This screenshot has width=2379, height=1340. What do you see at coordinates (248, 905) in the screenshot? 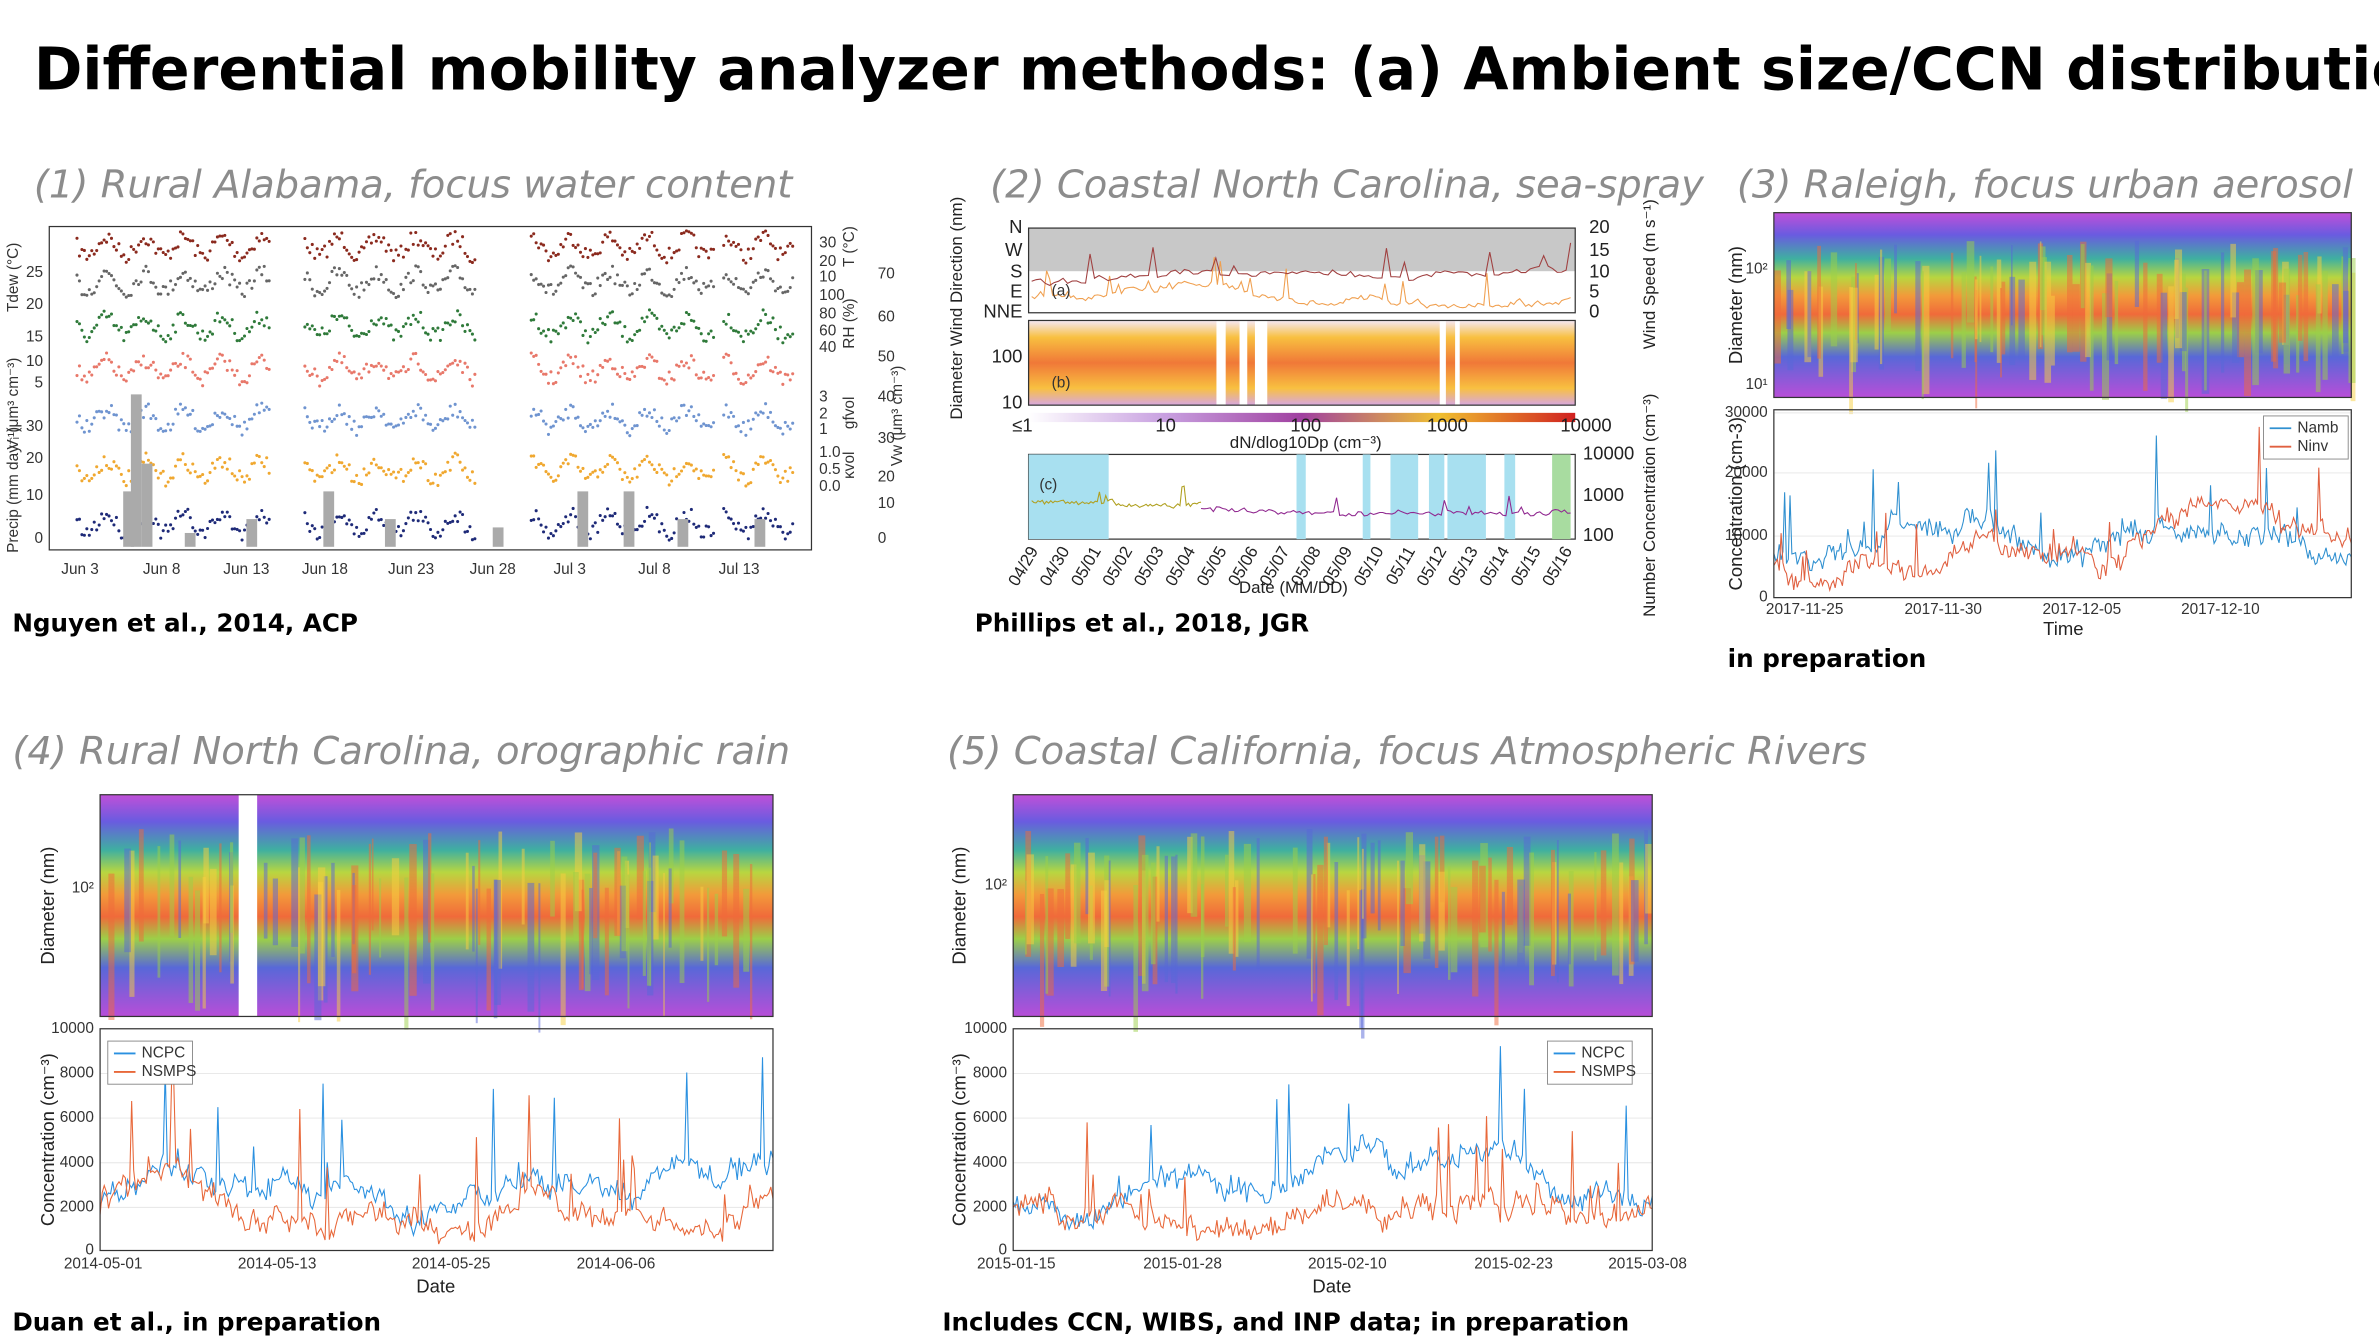
I see `gap` at bounding box center [248, 905].